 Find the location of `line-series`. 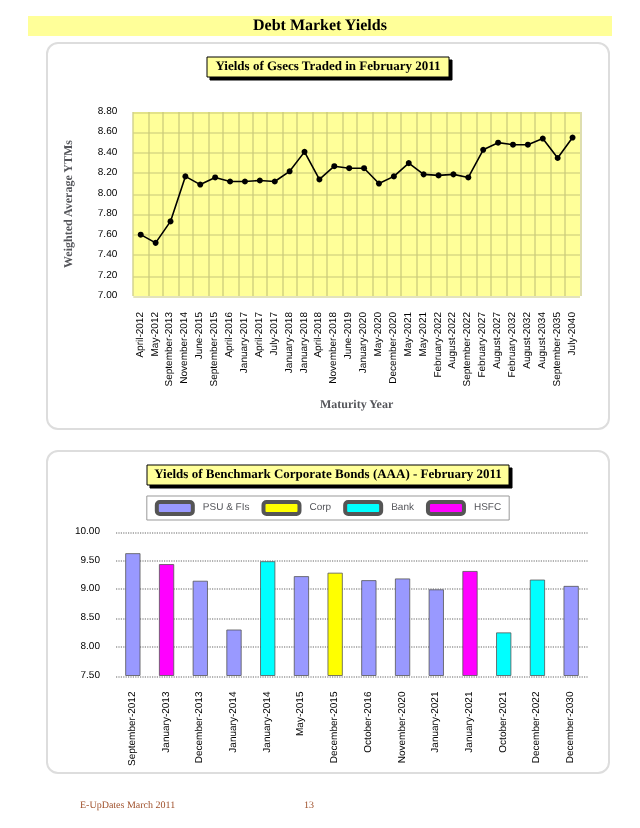

line-series is located at coordinates (356, 190).